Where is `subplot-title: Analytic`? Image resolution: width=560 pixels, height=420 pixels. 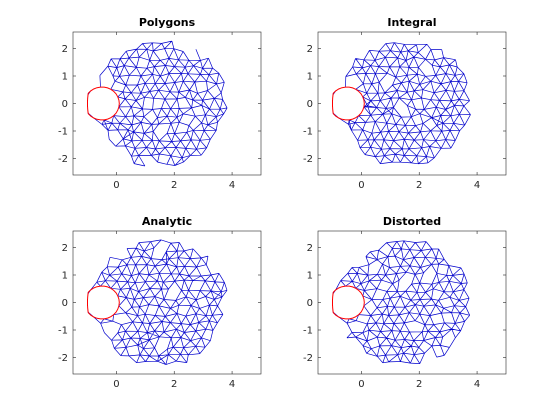 subplot-title: Analytic is located at coordinates (167, 221).